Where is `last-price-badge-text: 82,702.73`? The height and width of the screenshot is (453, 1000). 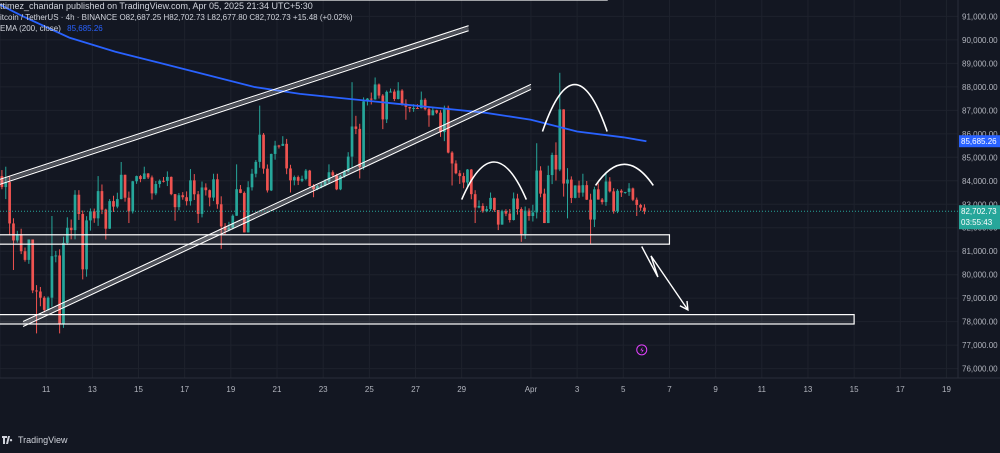 last-price-badge-text: 82,702.73 is located at coordinates (979, 211).